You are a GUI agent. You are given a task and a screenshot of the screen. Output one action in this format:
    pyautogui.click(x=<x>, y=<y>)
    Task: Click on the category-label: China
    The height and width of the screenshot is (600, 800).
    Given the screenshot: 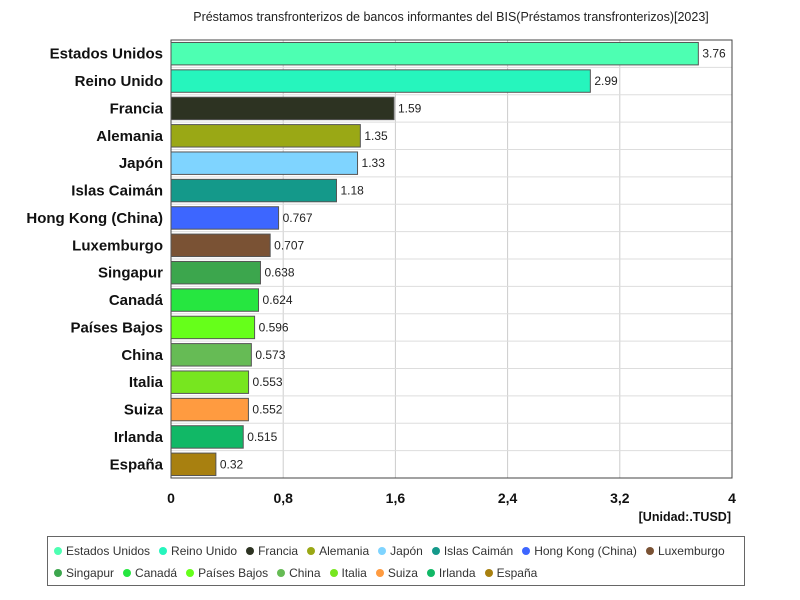 What is the action you would take?
    pyautogui.click(x=142, y=355)
    